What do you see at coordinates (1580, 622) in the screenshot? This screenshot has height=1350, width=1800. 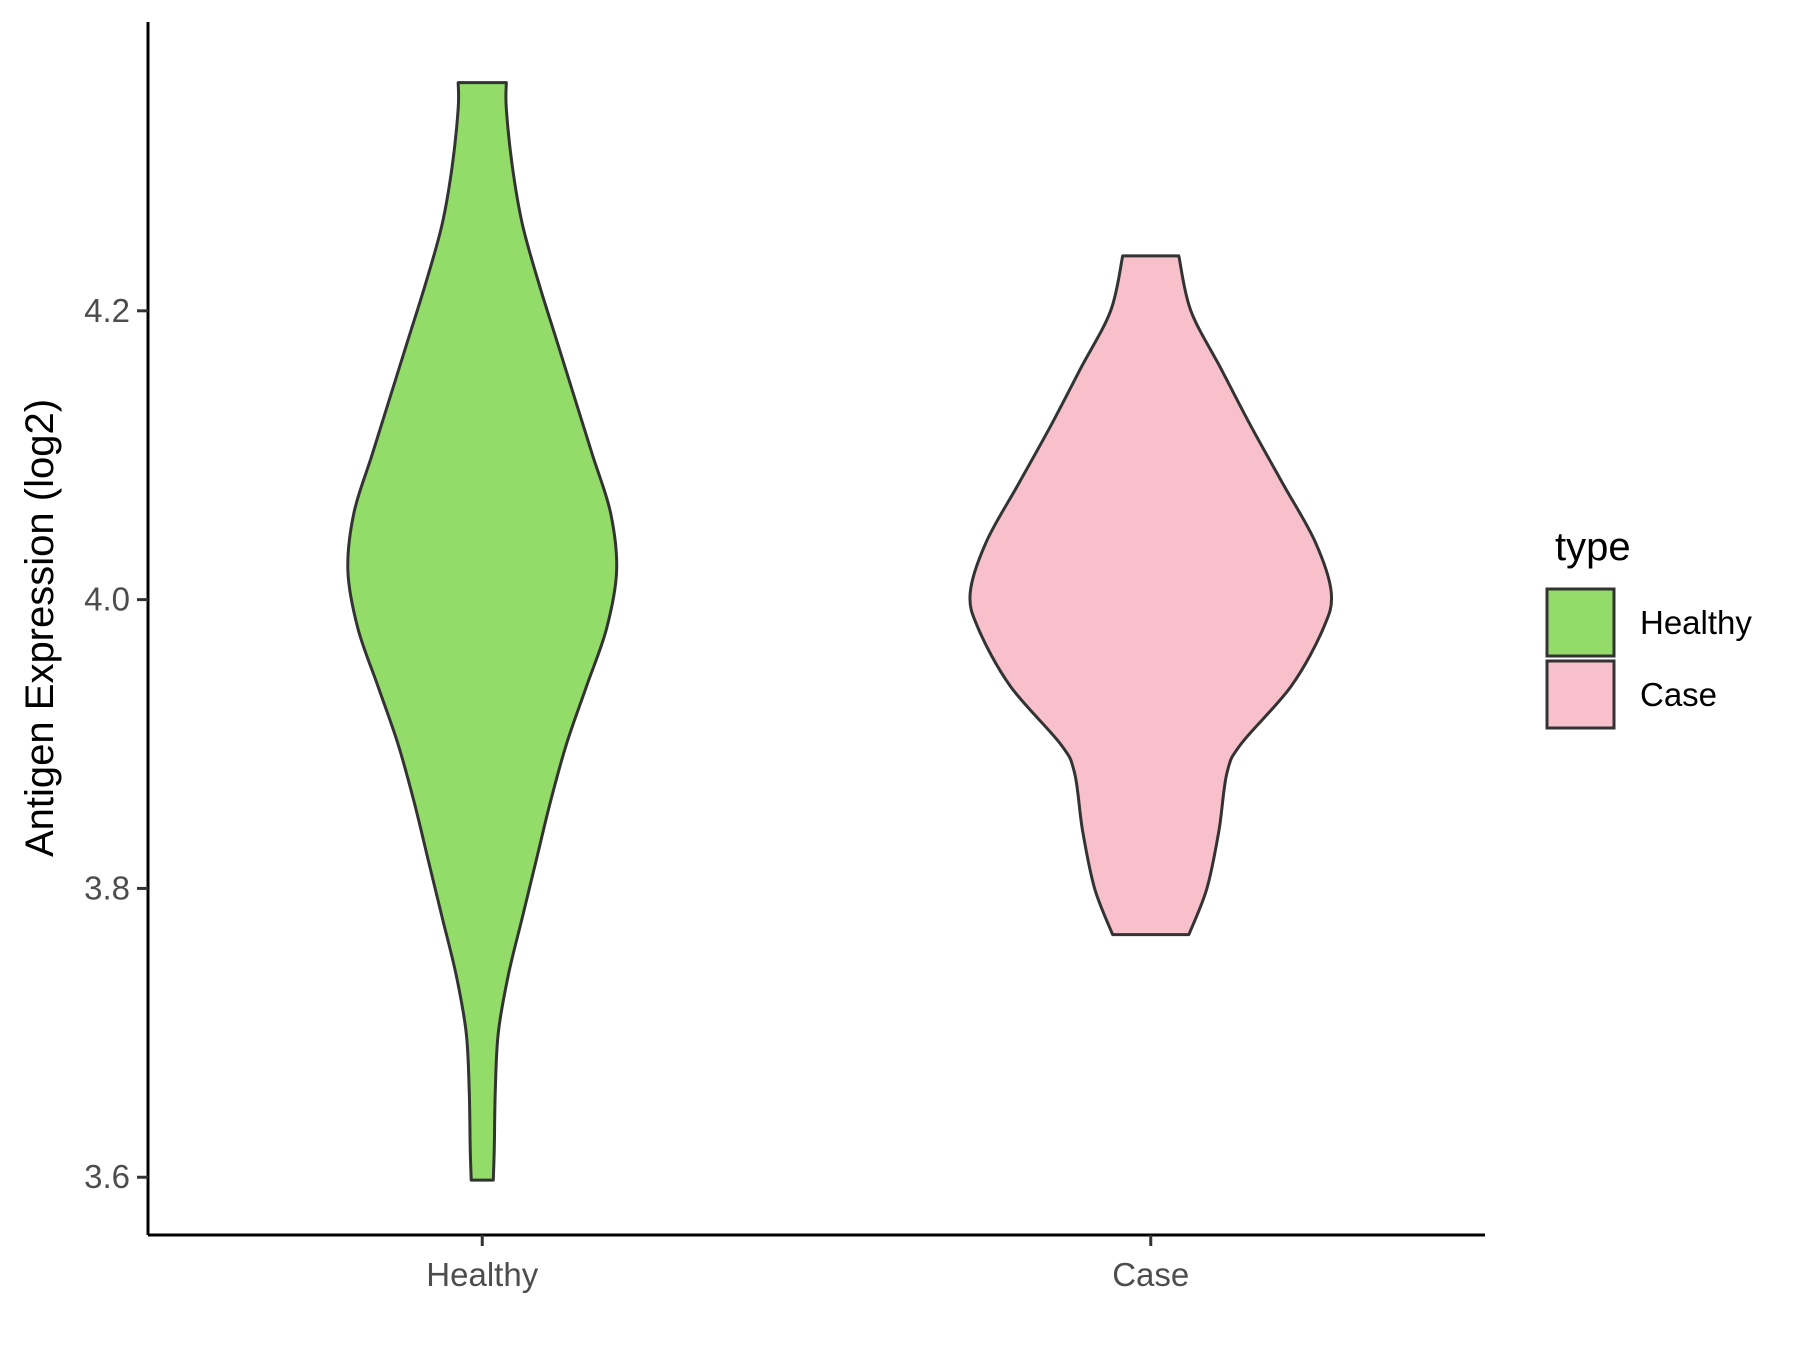 I see `legend-swatch-healthy` at bounding box center [1580, 622].